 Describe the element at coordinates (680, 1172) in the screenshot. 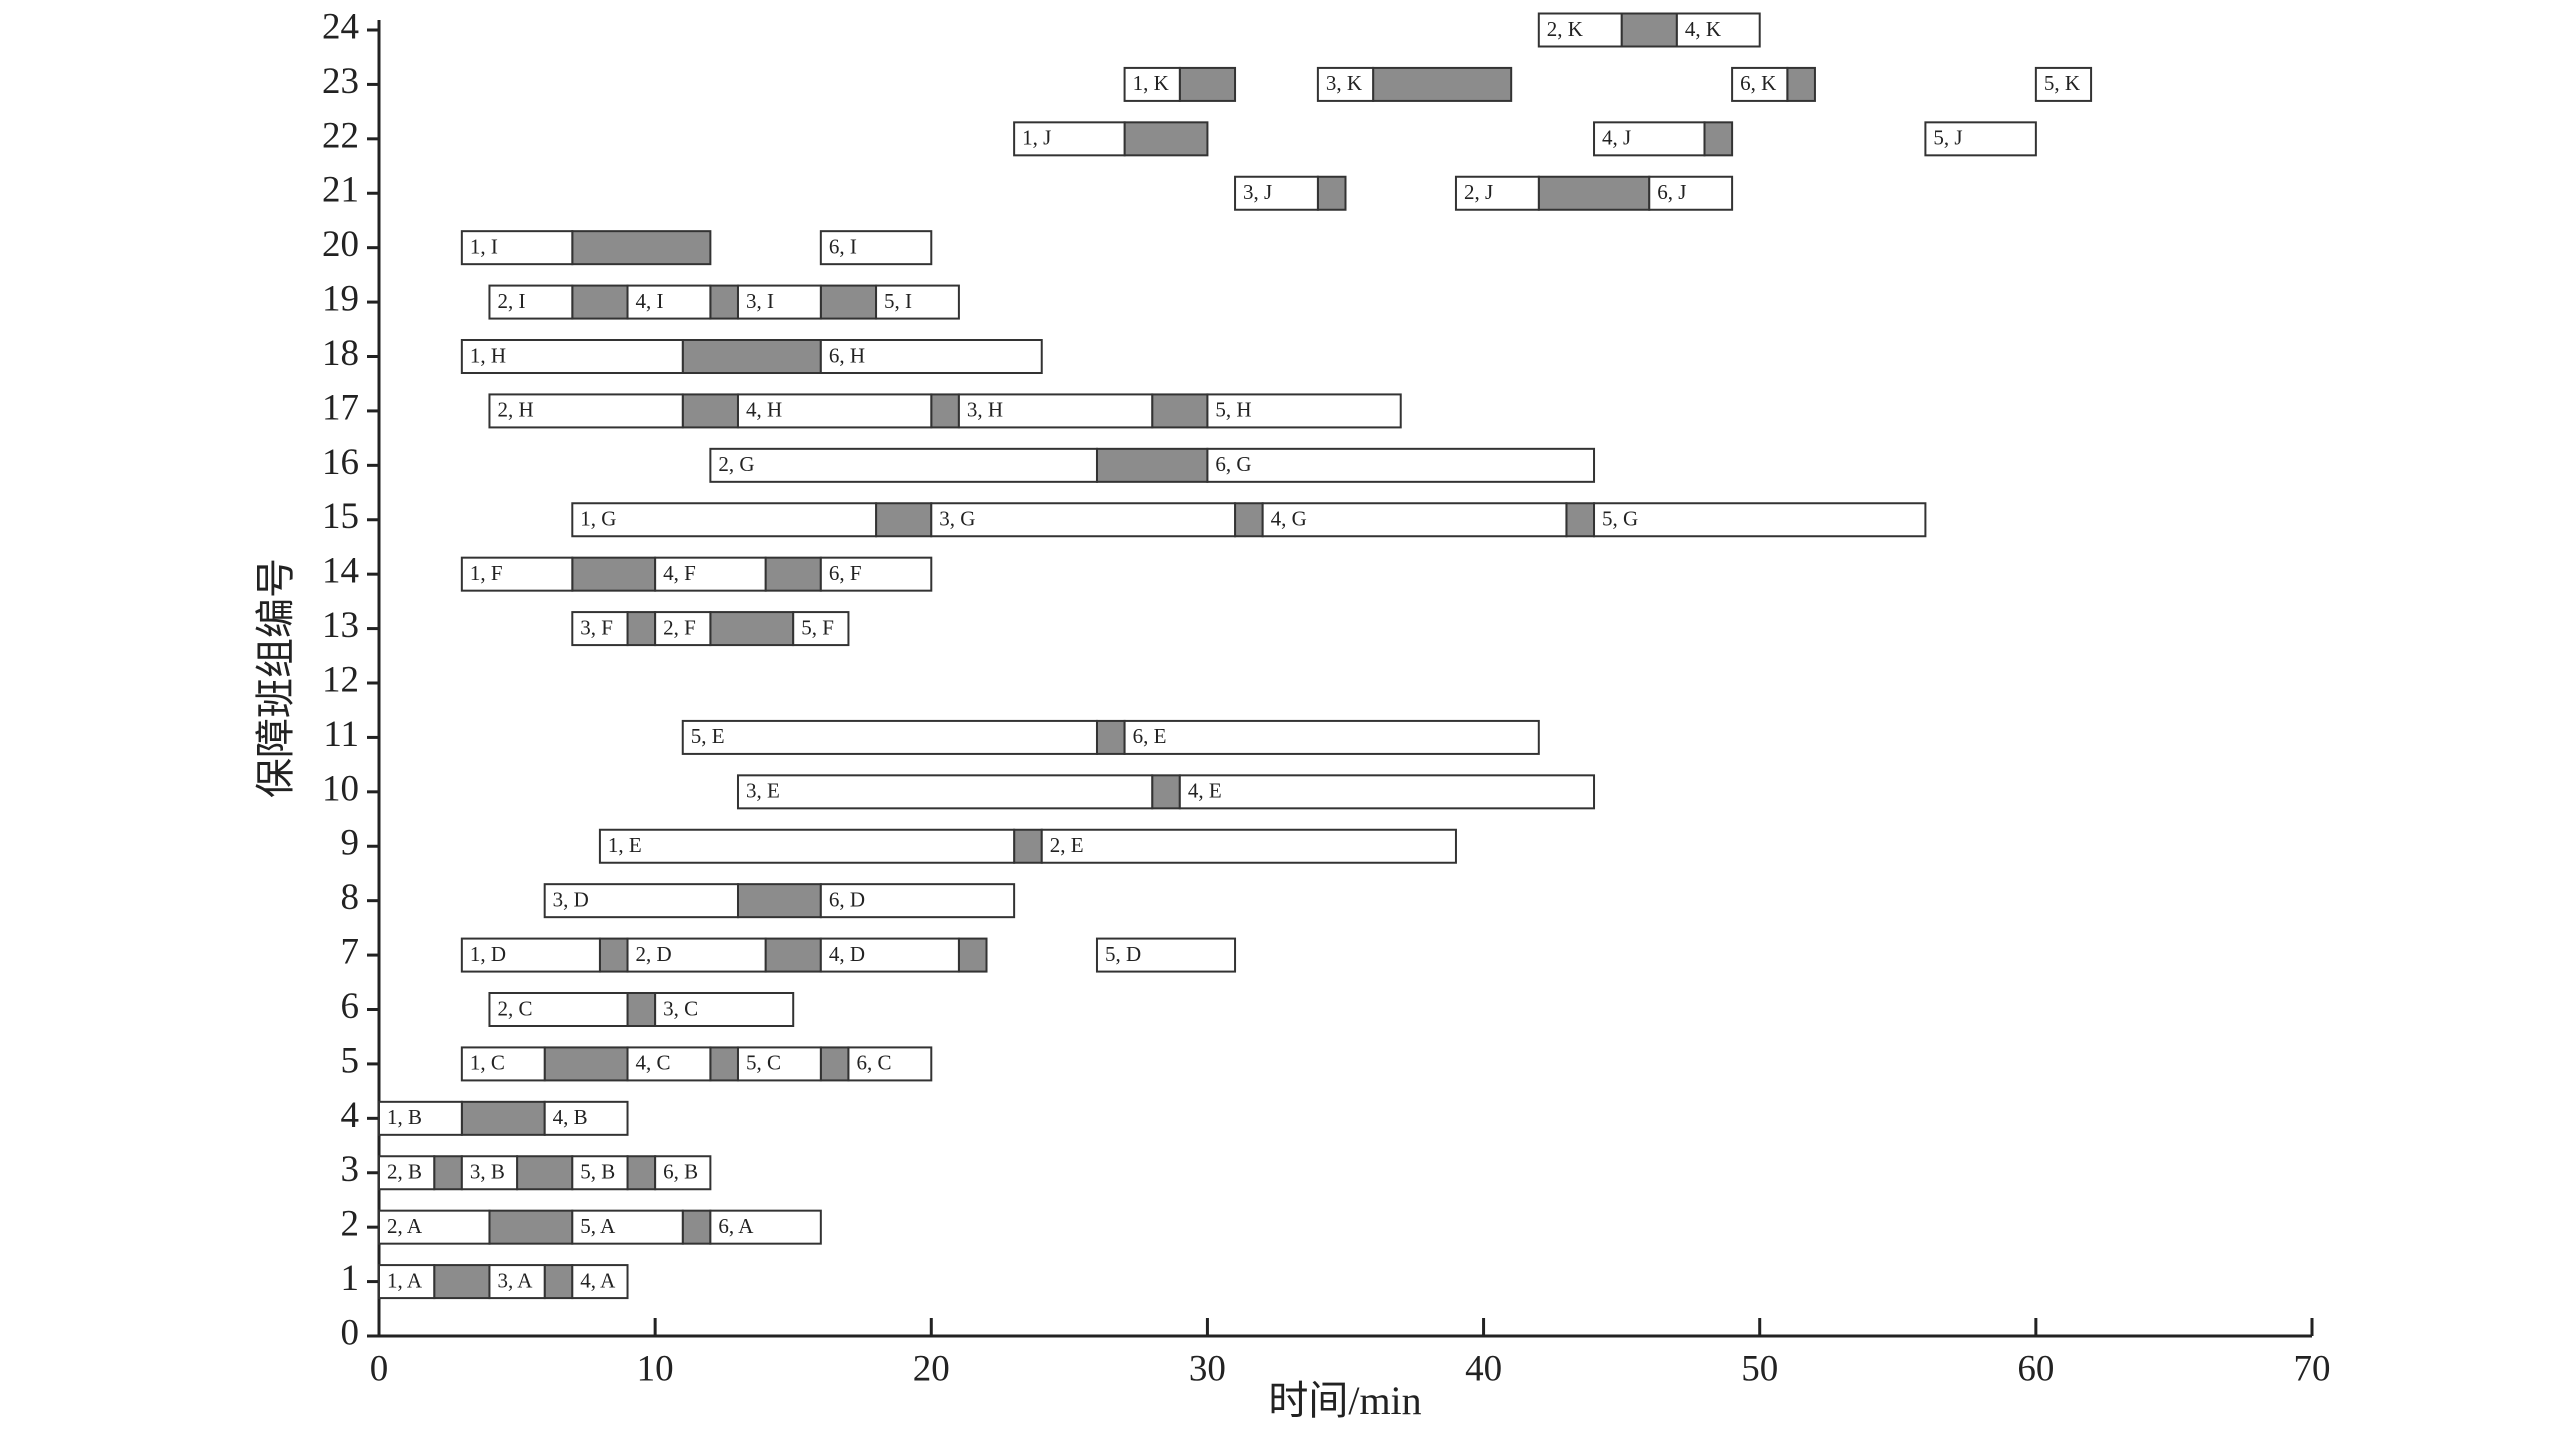

I see `task-label: 6, B` at that location.